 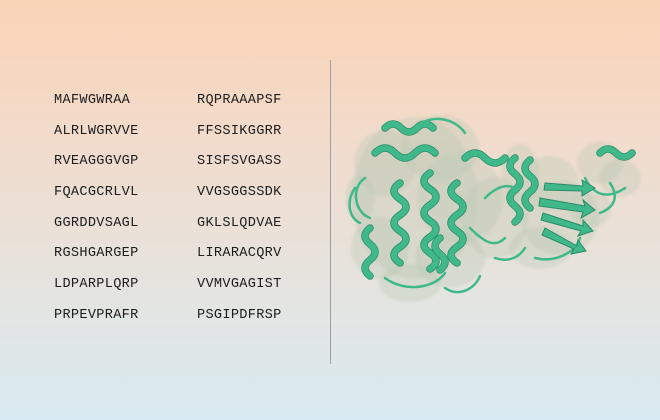 I want to click on sequence-fragment: RVEAGGGVGP, so click(x=96, y=162).